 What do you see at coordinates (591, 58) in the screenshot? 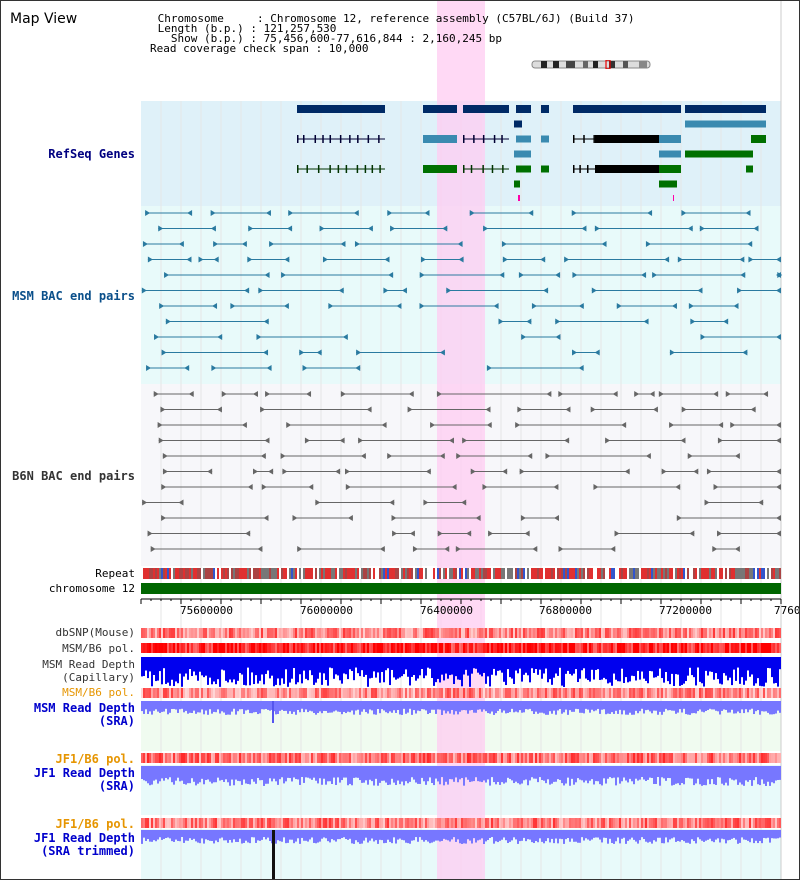
I see `chromosome-ideogram` at bounding box center [591, 58].